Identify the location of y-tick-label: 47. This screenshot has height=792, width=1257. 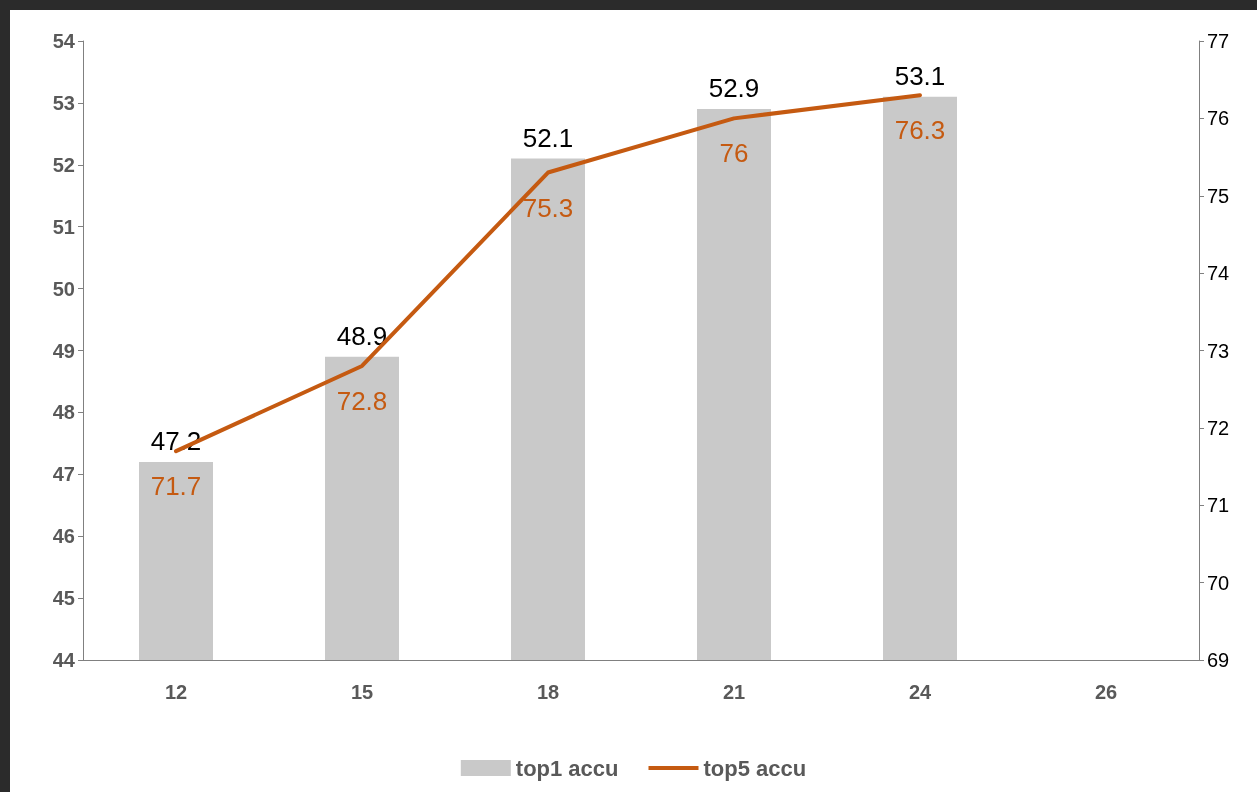
(63, 474).